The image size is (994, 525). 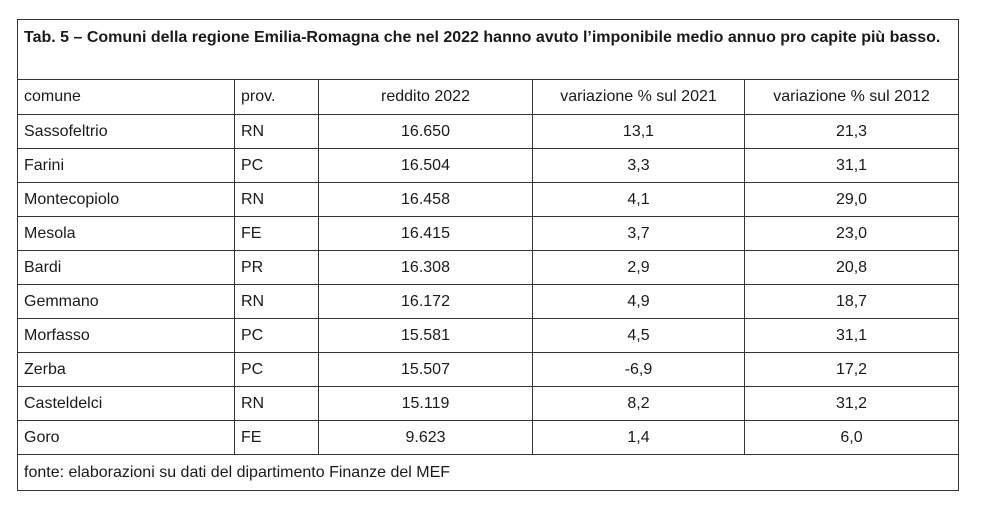 What do you see at coordinates (425, 131) in the screenshot?
I see `cell-reddito-2022: 16.650` at bounding box center [425, 131].